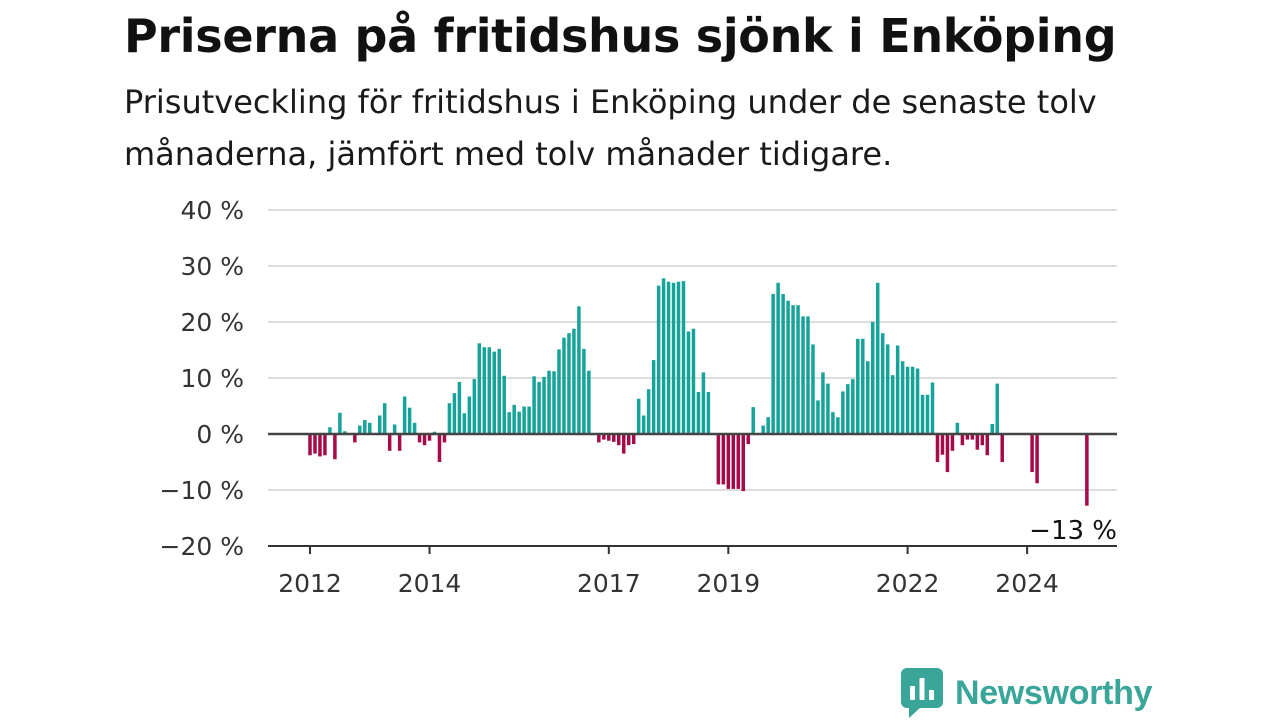  What do you see at coordinates (908, 583) in the screenshot?
I see `x-tick-label: 2022` at bounding box center [908, 583].